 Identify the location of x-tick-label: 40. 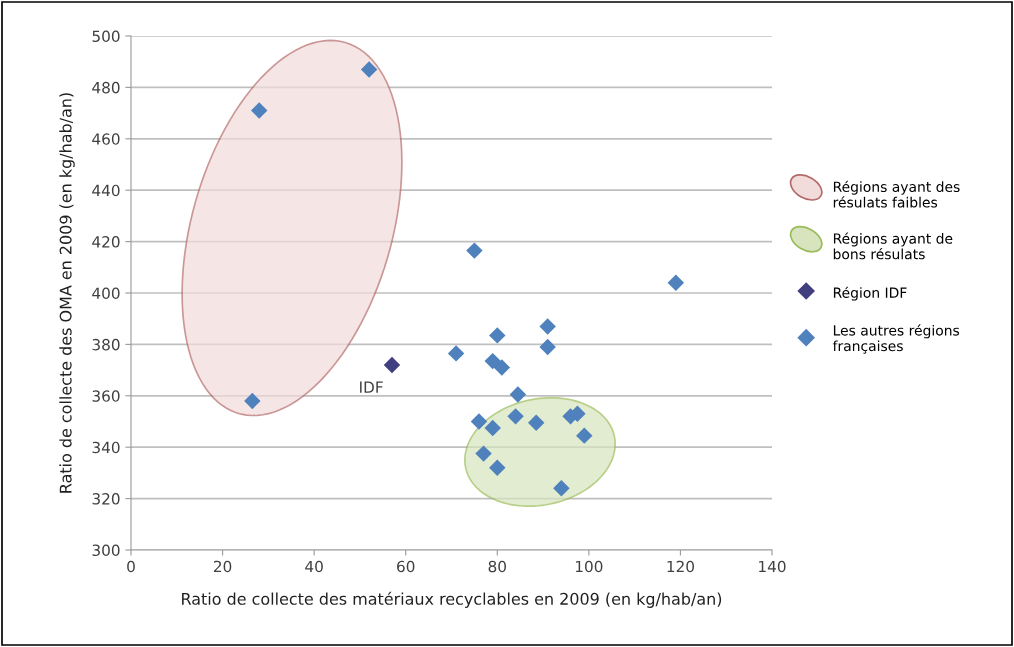
(314, 566).